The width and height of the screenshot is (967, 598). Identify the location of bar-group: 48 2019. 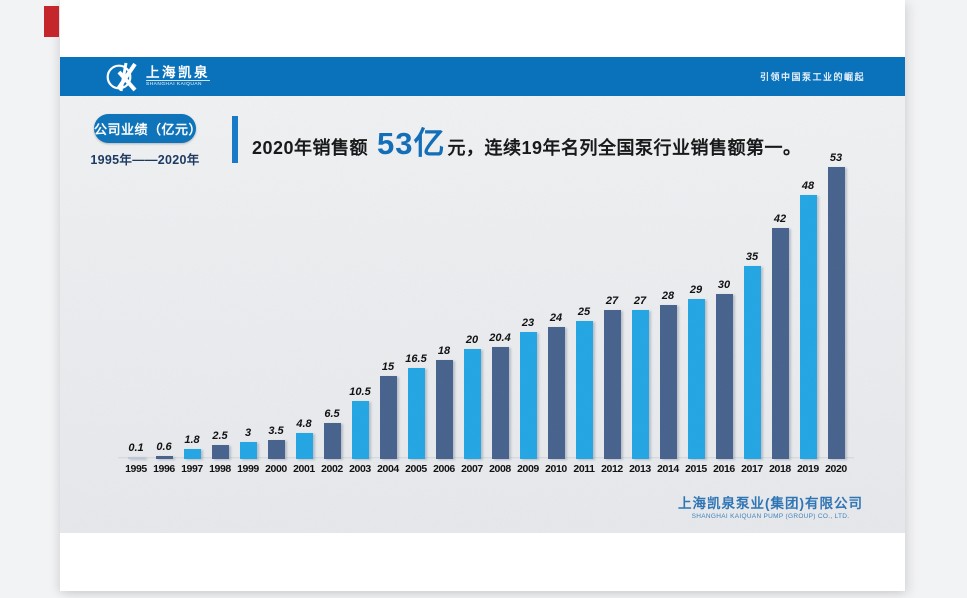
(808, 313).